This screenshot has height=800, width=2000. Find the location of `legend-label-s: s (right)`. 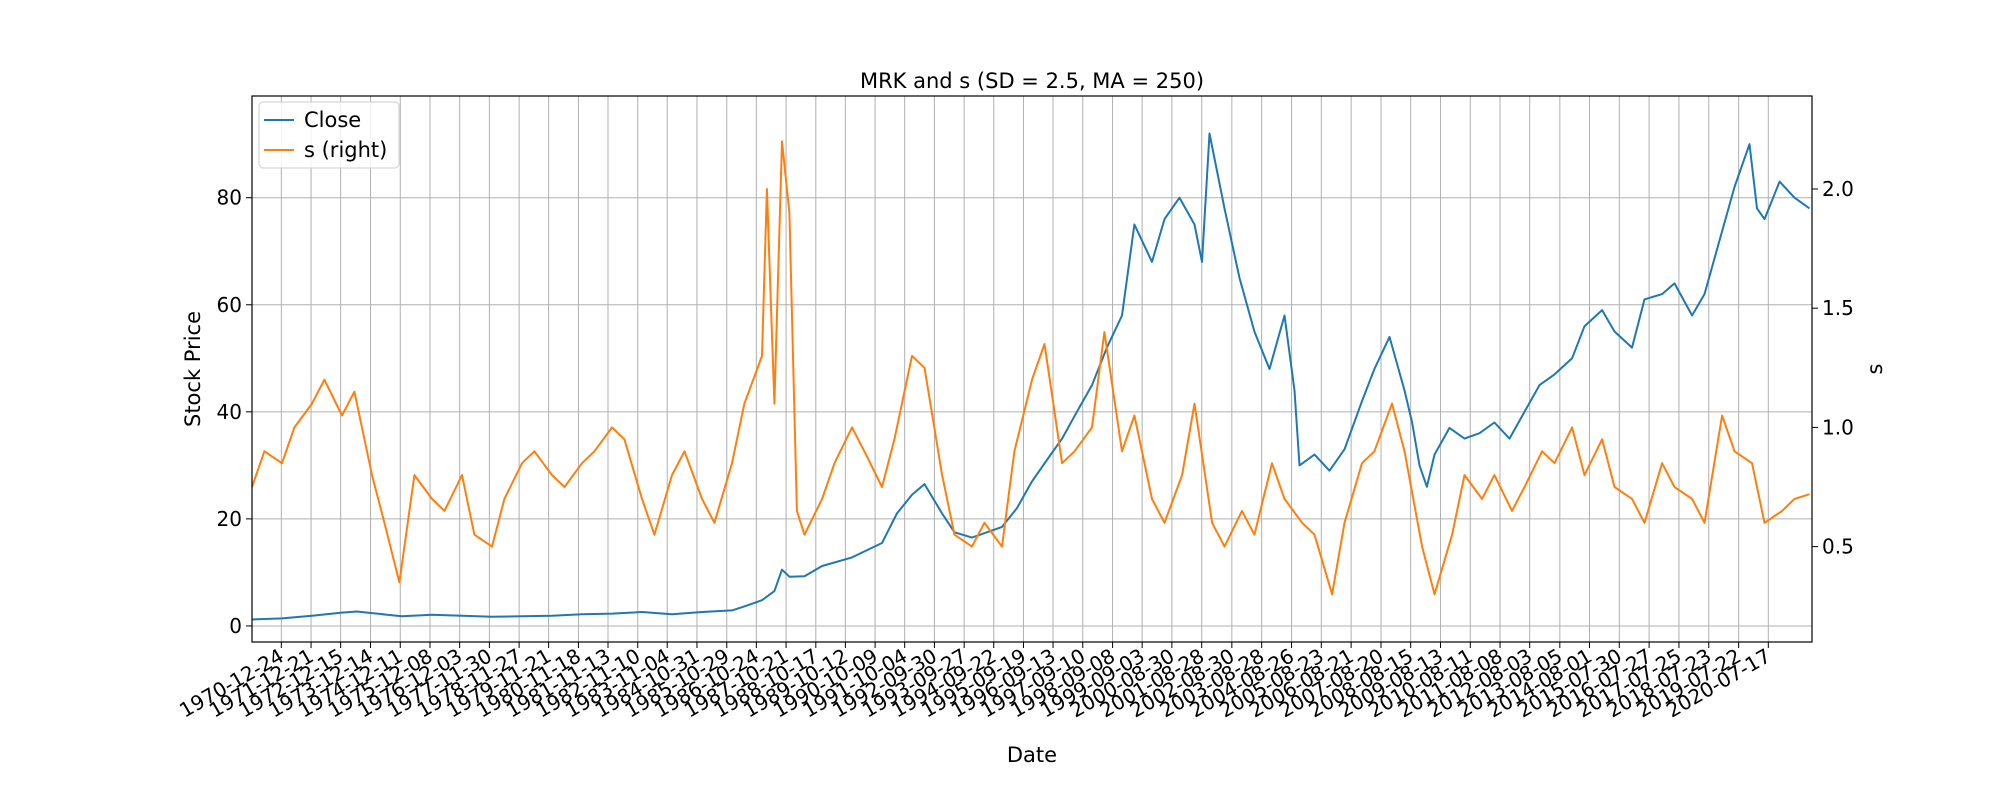

legend-label-s: s (right) is located at coordinates (345, 150).